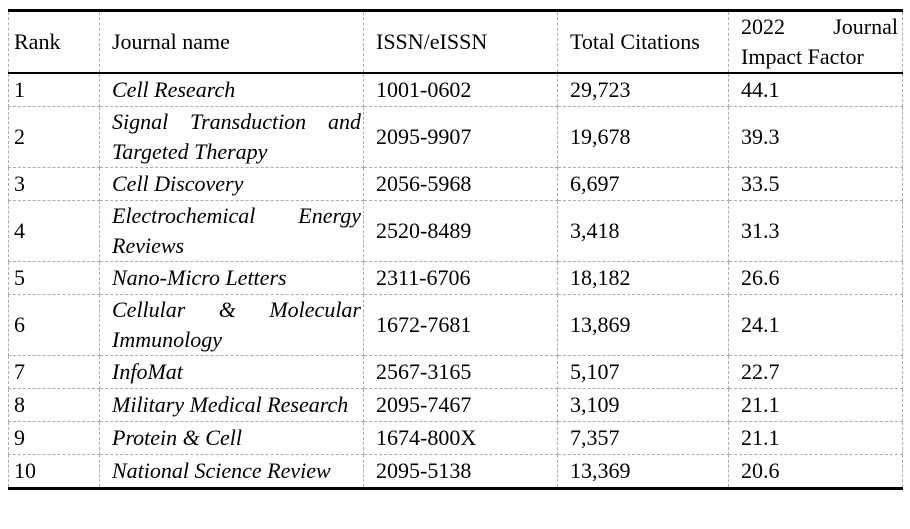 The image size is (910, 529). I want to click on citations-cell: 3,109, so click(643, 405).